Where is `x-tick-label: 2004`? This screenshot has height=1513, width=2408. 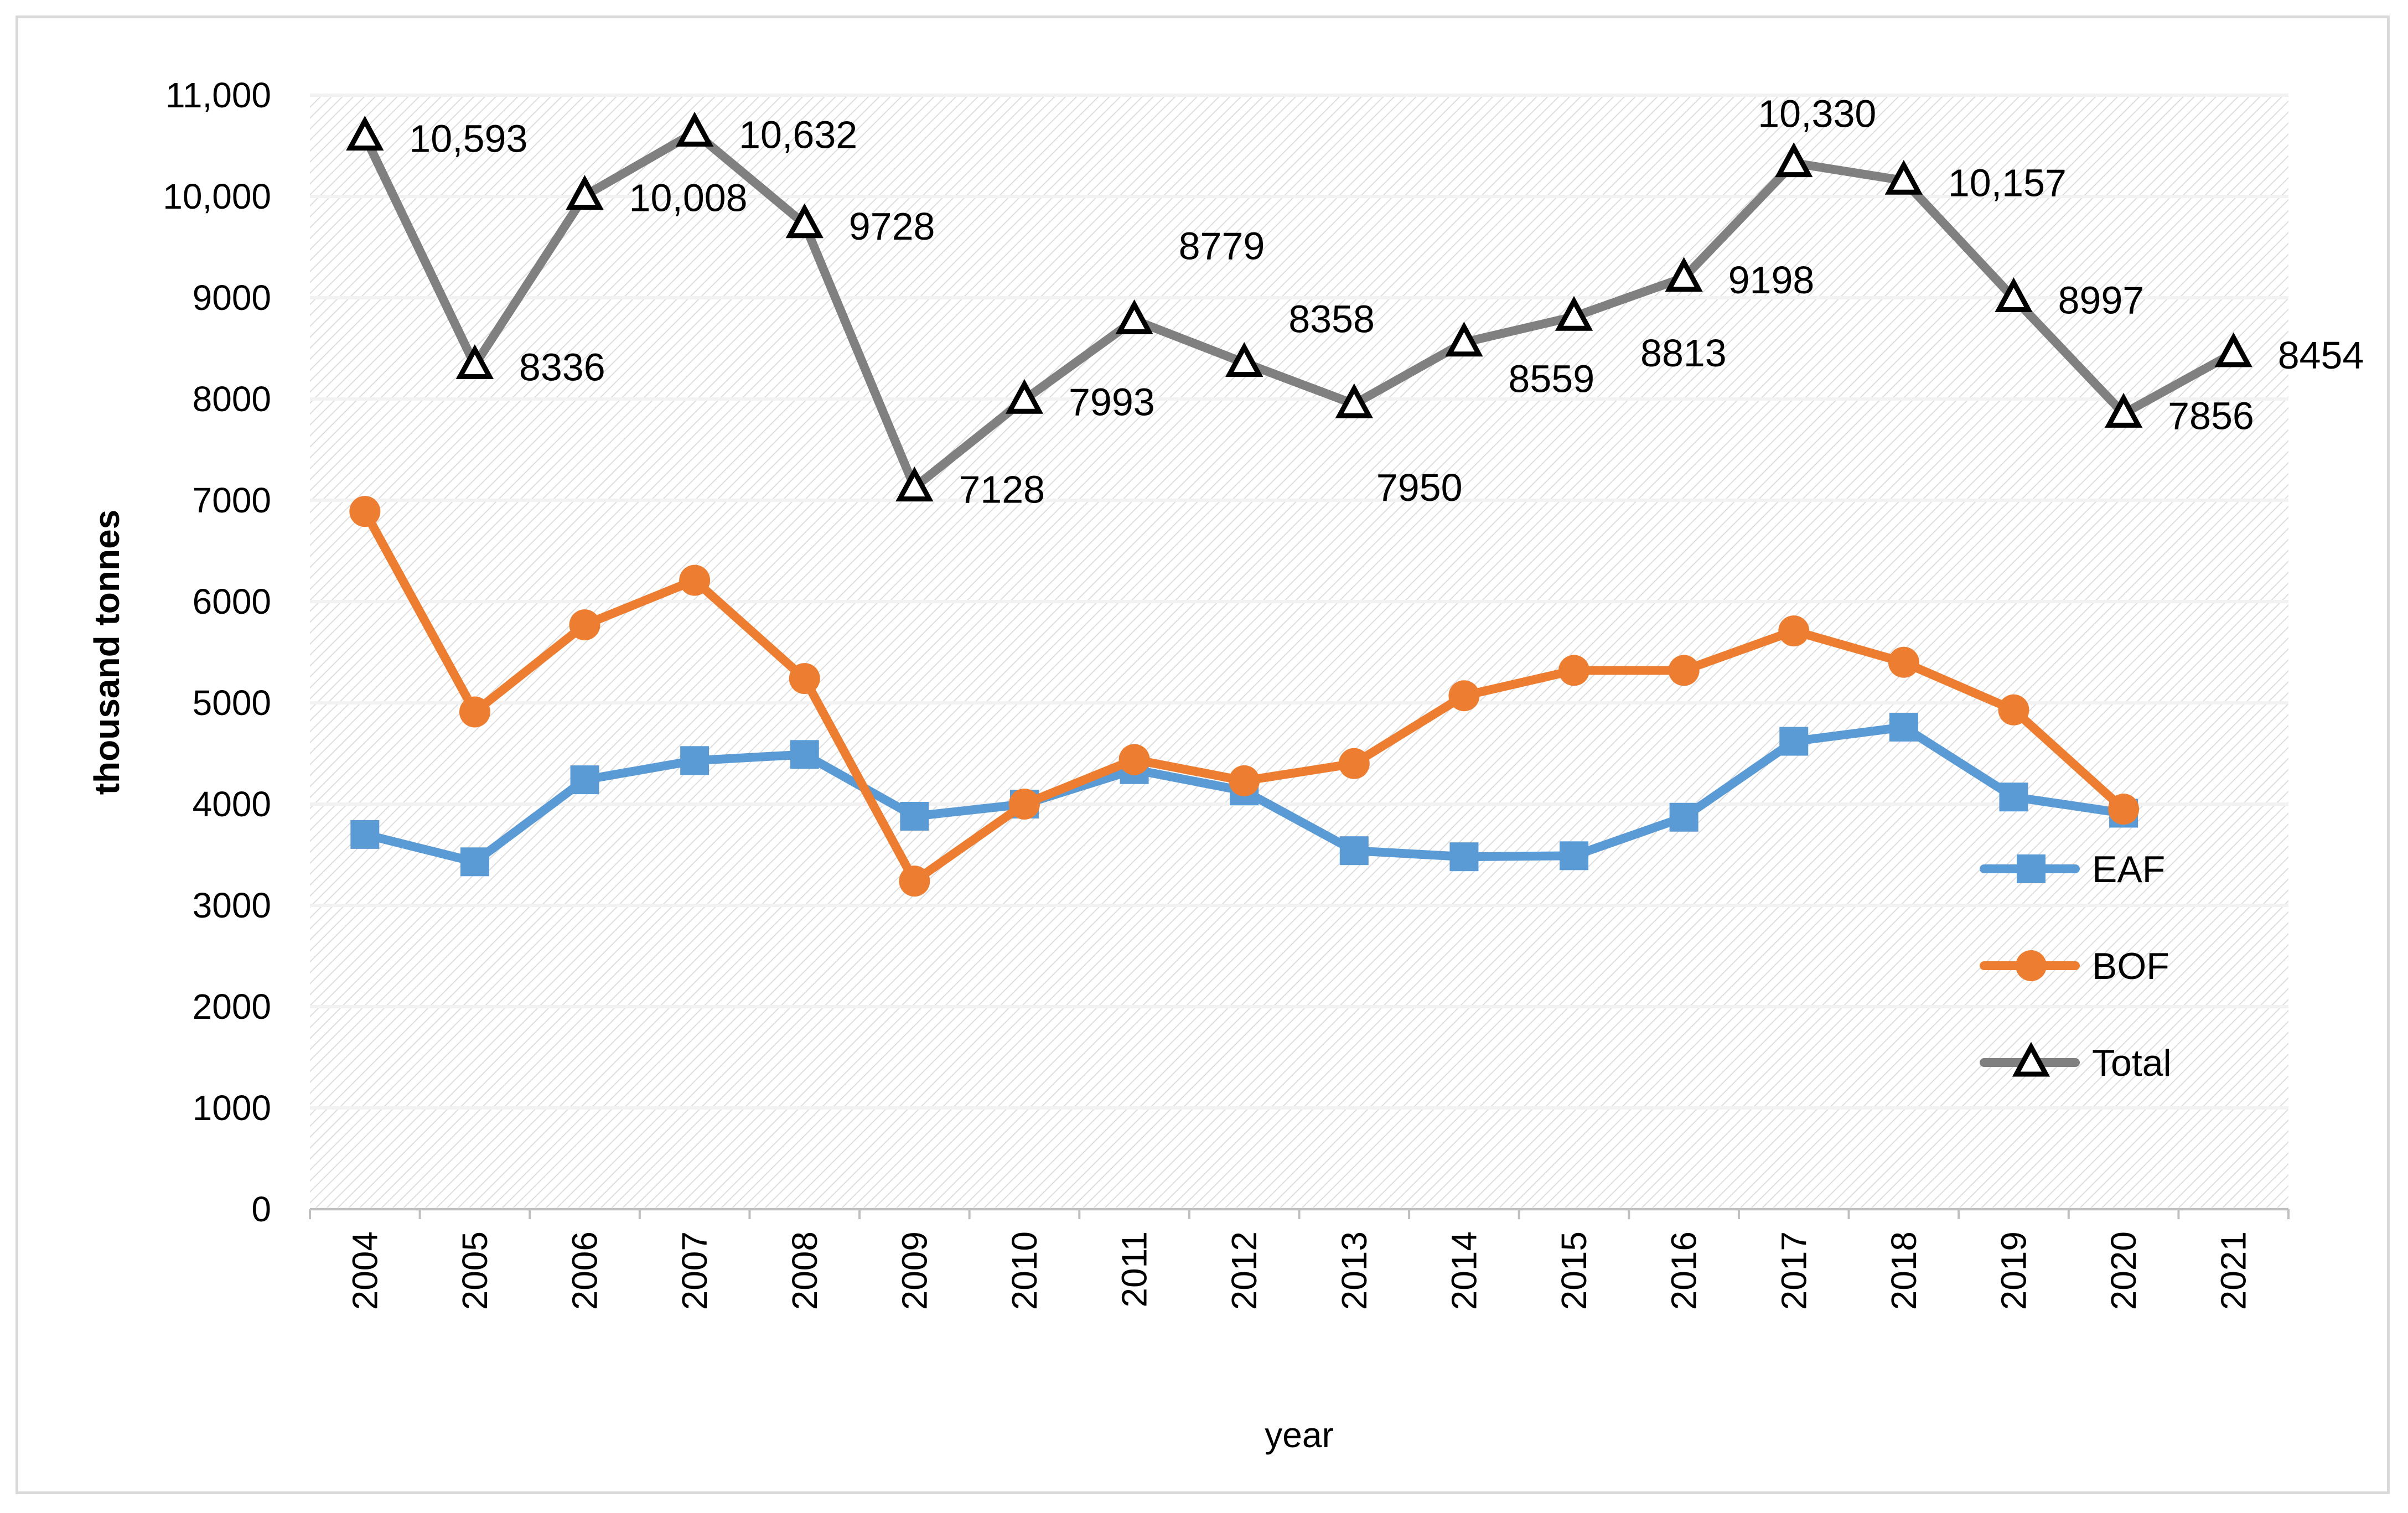 x-tick-label: 2004 is located at coordinates (365, 1270).